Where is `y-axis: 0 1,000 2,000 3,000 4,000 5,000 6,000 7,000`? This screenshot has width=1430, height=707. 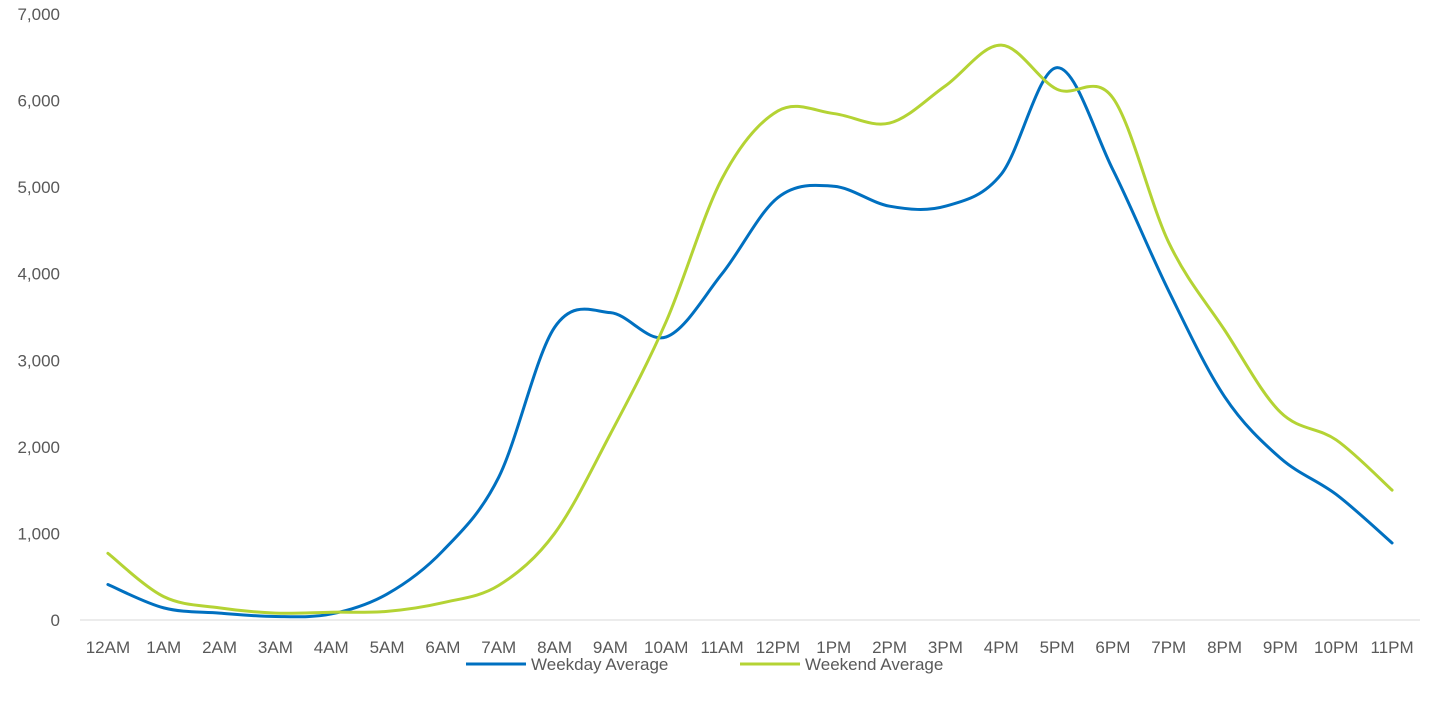
y-axis: 0 1,000 2,000 3,000 4,000 5,000 6,000 7,000 is located at coordinates (38, 317).